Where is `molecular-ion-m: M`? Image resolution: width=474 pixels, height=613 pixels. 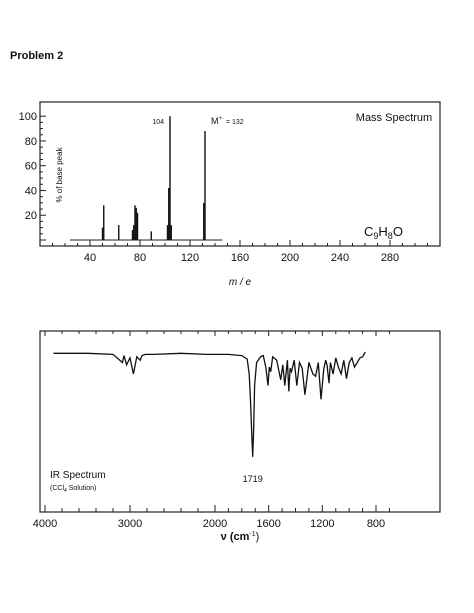 molecular-ion-m: M is located at coordinates (215, 121).